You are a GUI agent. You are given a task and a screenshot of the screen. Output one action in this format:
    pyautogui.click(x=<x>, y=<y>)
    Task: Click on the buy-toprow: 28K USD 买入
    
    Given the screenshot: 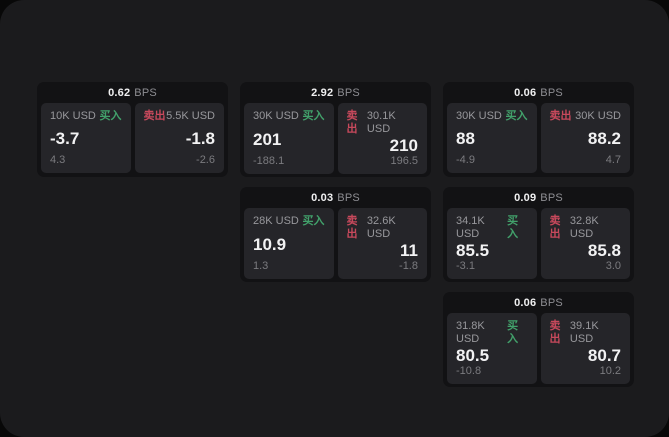 What is the action you would take?
    pyautogui.click(x=289, y=221)
    